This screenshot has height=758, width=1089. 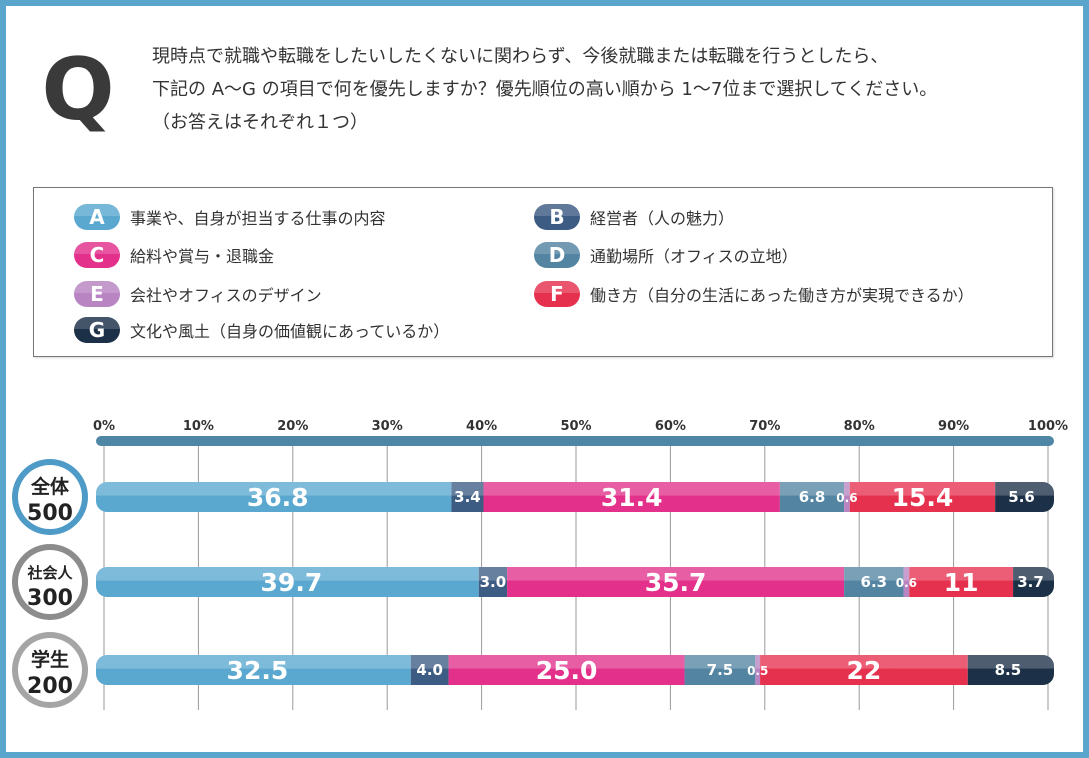 What do you see at coordinates (50, 513) in the screenshot?
I see `category-n: 500` at bounding box center [50, 513].